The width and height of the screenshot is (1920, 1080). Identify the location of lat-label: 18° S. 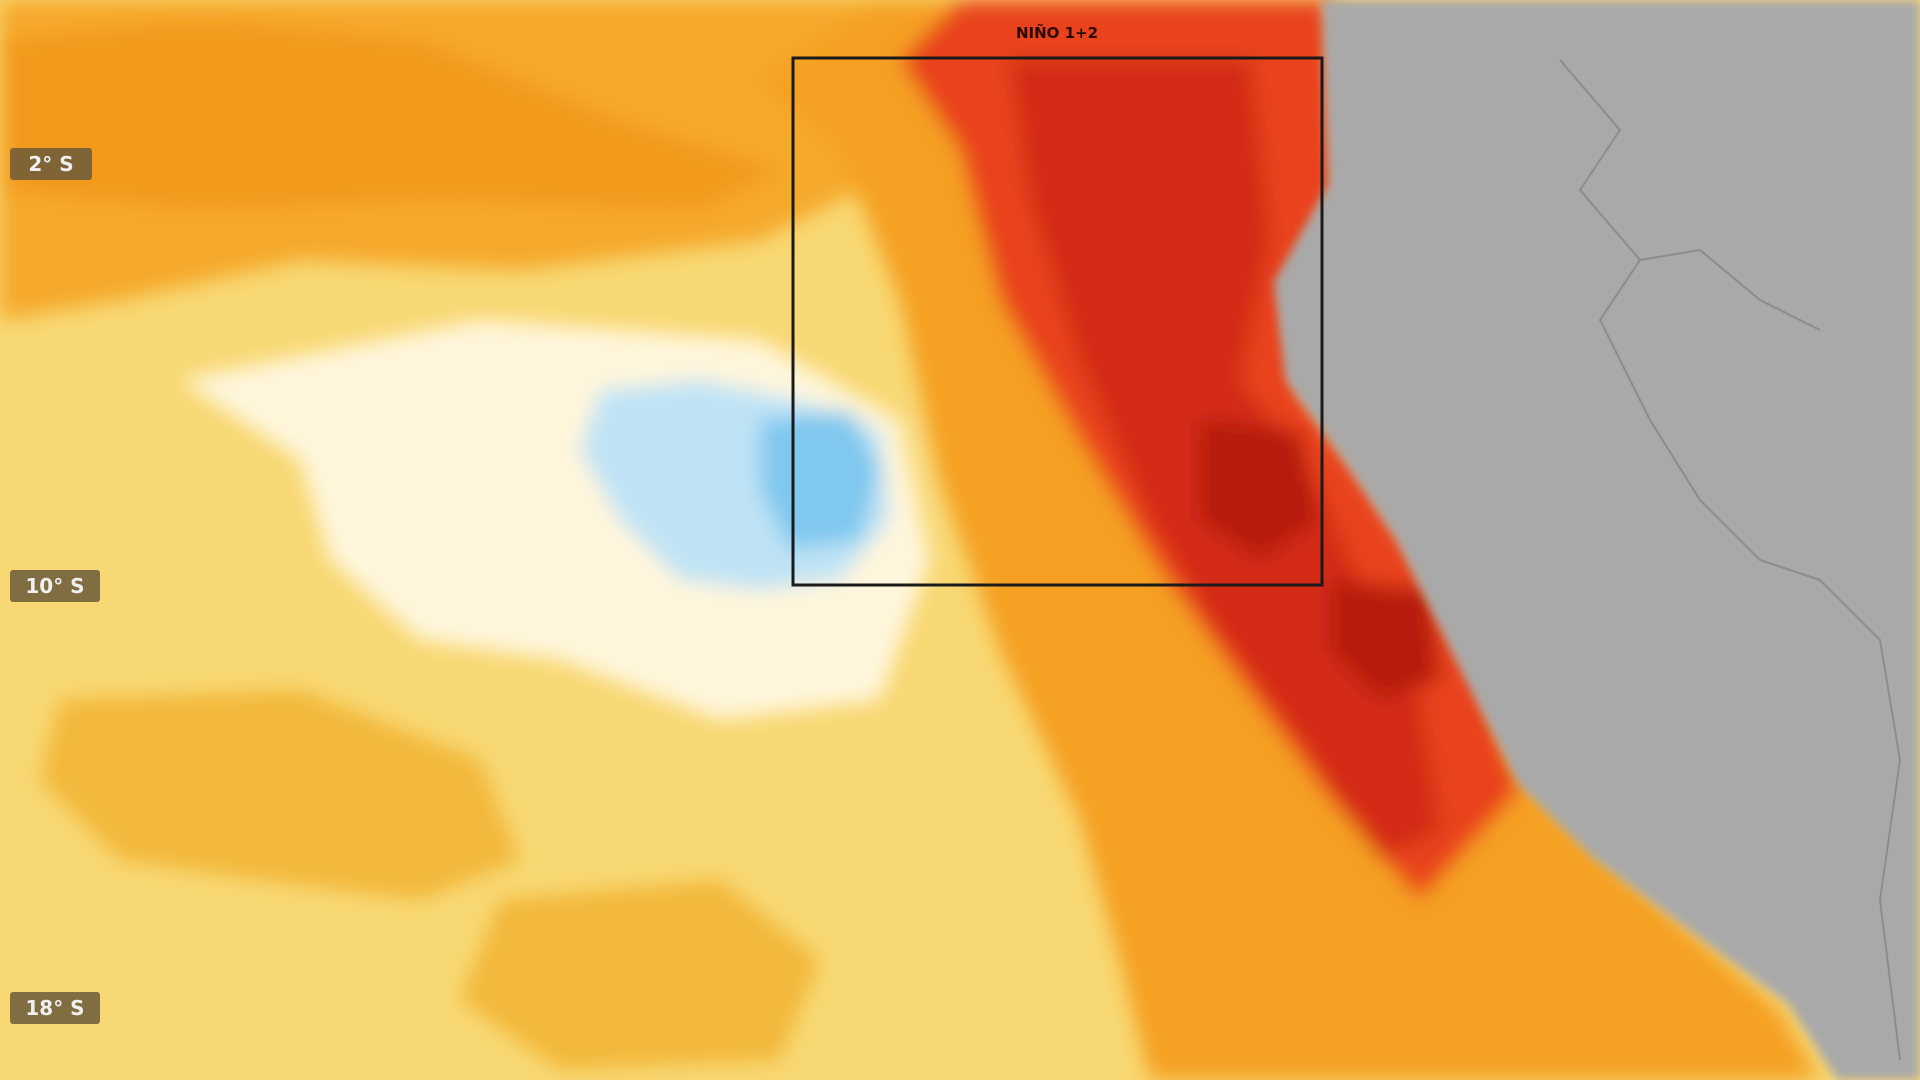
(54, 1008).